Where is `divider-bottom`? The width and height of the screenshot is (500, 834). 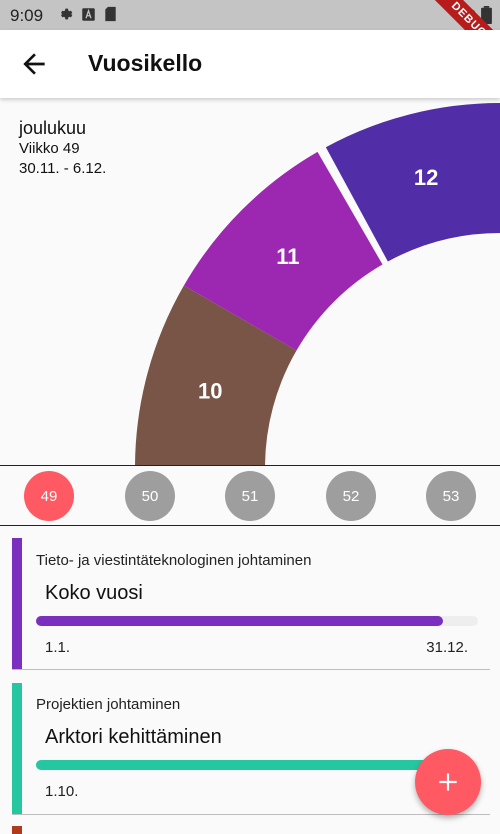 divider-bottom is located at coordinates (250, 525).